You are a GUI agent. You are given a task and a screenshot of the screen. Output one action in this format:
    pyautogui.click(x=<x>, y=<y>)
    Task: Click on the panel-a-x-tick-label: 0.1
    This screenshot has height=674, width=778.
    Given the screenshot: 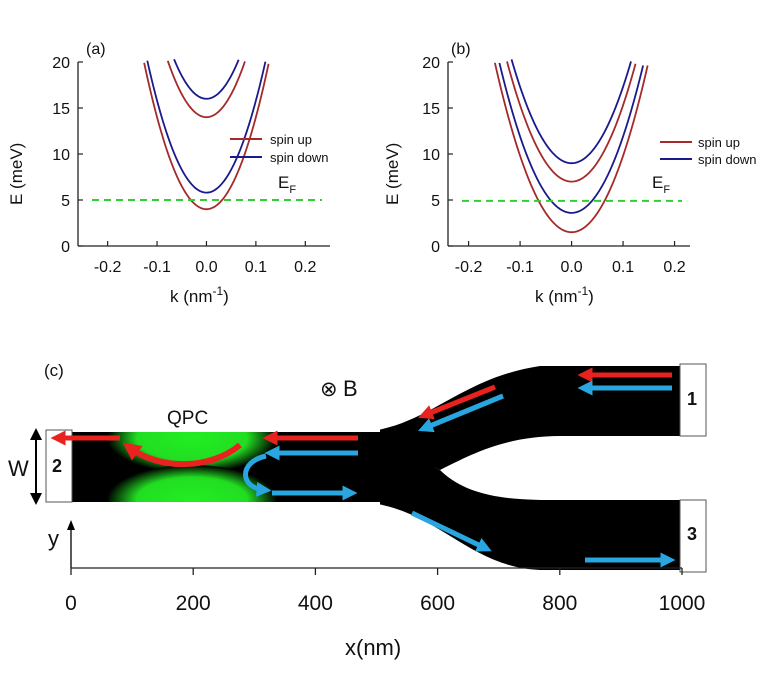 What is the action you would take?
    pyautogui.click(x=256, y=267)
    